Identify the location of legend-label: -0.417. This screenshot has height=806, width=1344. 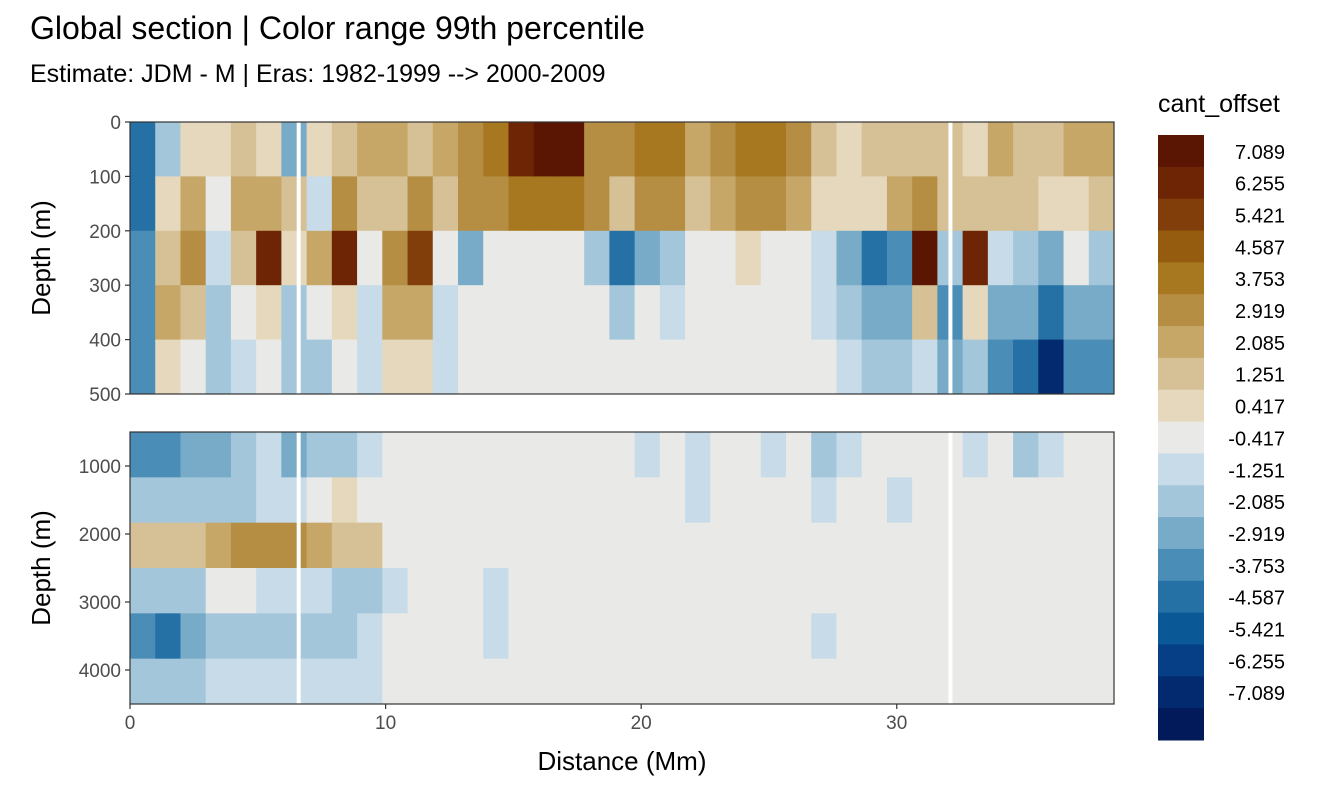
(1256, 439).